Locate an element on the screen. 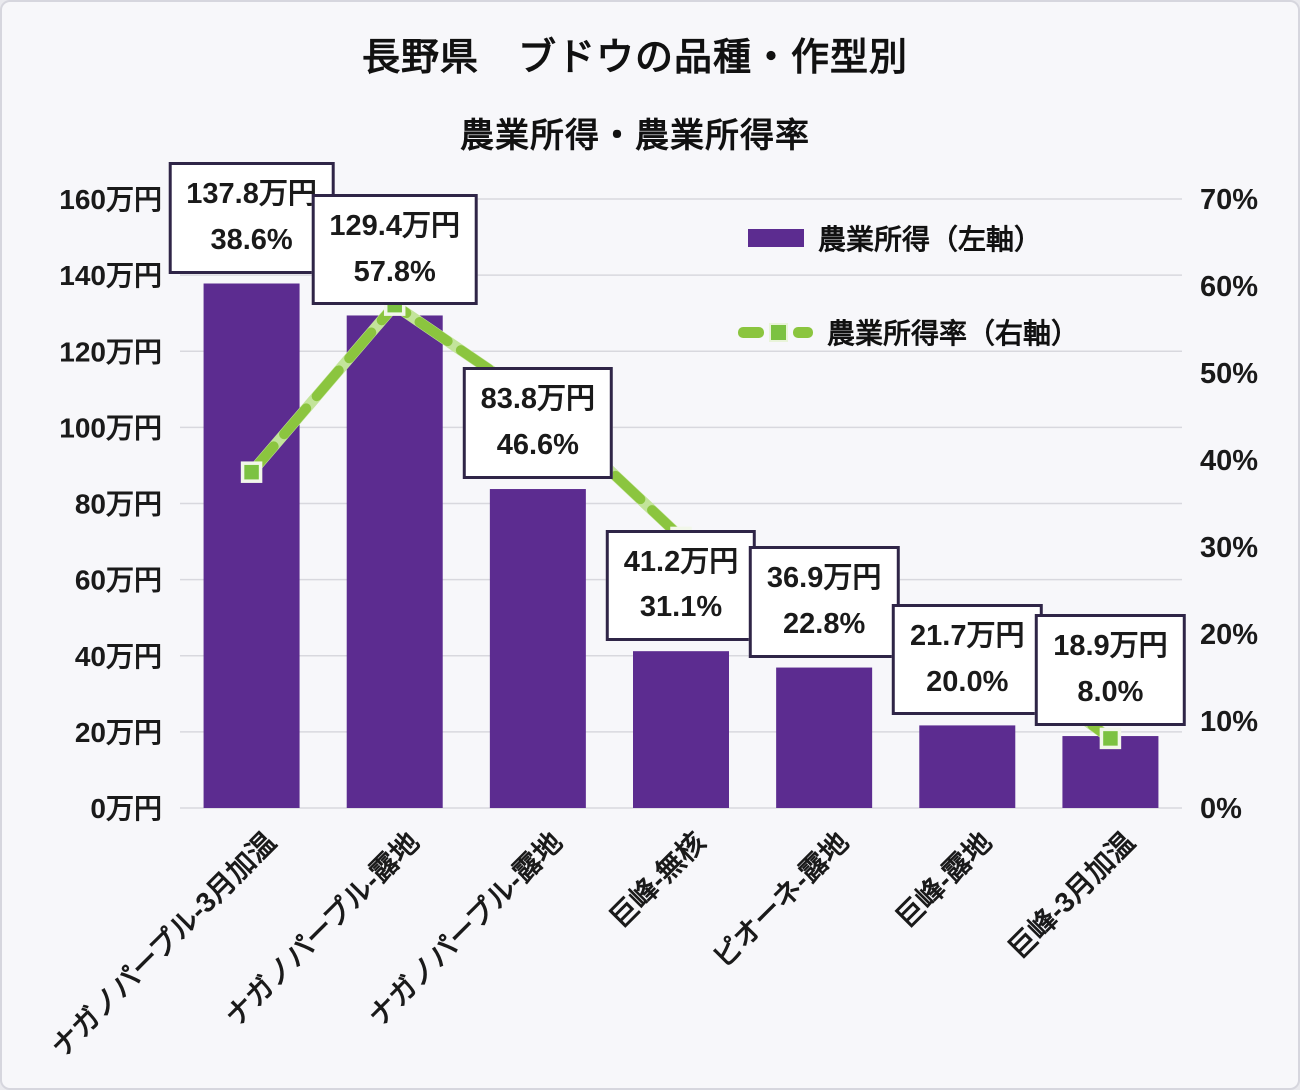  left-axis-tick-label: 60万円 is located at coordinates (118, 580).